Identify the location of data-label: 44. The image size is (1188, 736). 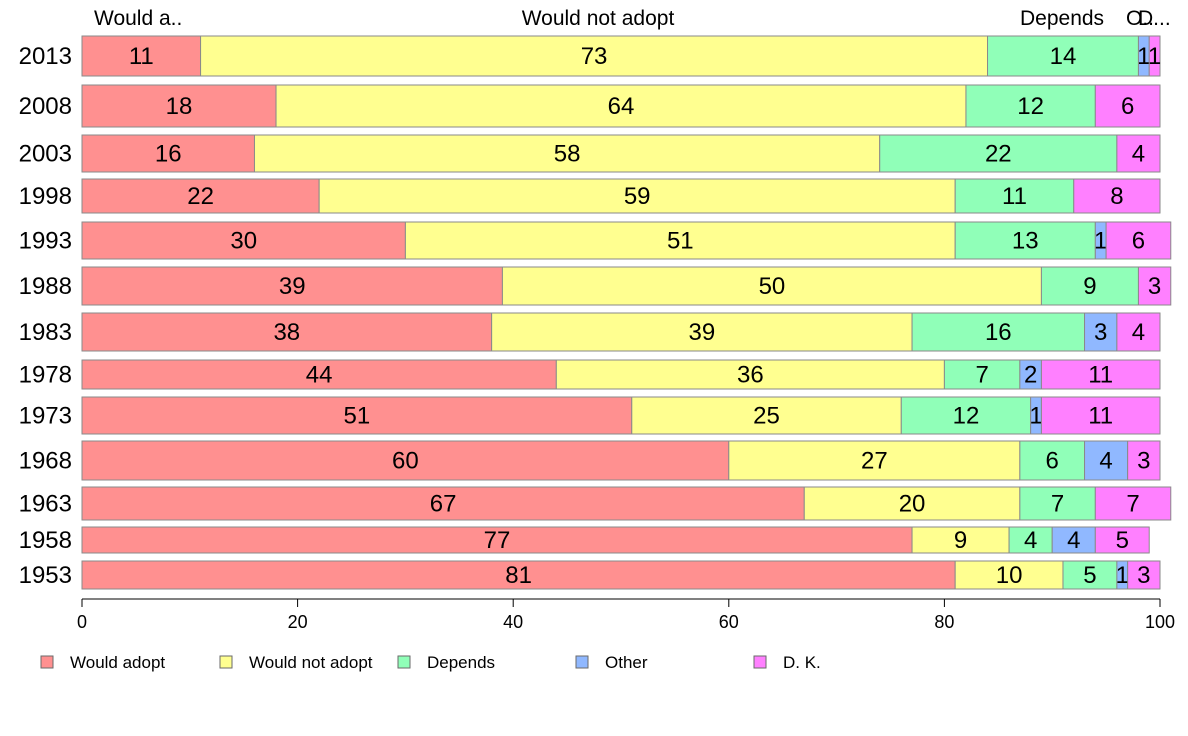
(319, 375).